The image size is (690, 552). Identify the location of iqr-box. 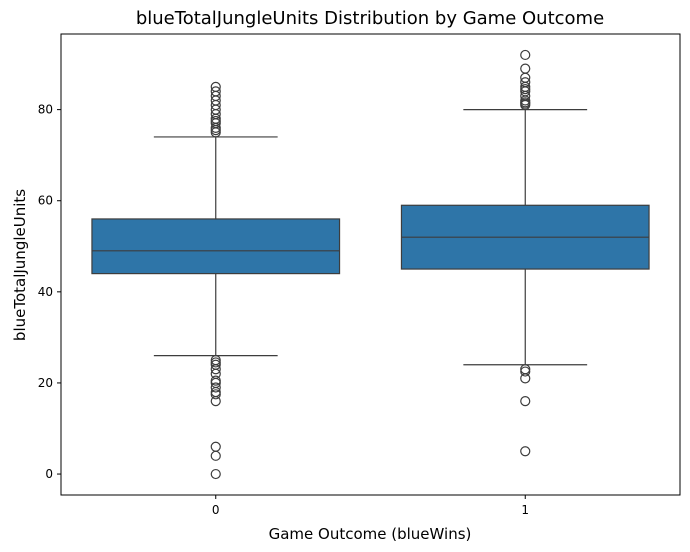
(216, 246).